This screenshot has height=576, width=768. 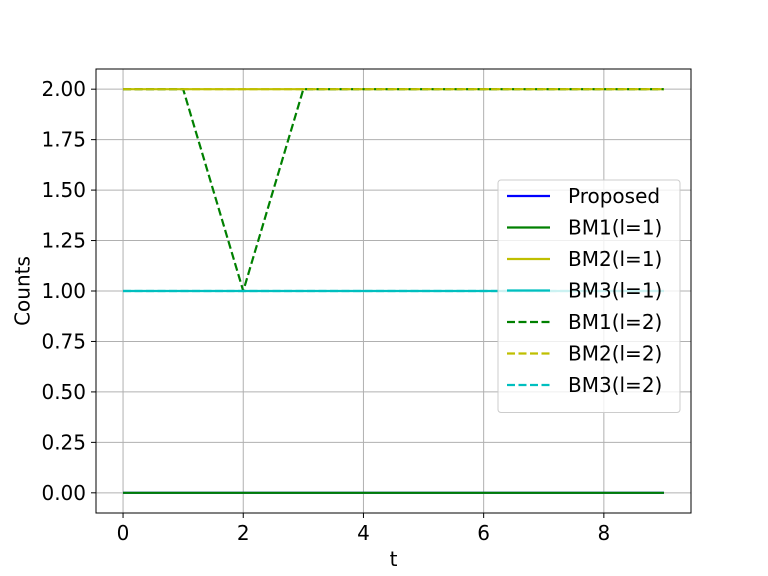 I want to click on x-tick-label: 2, so click(x=243, y=533).